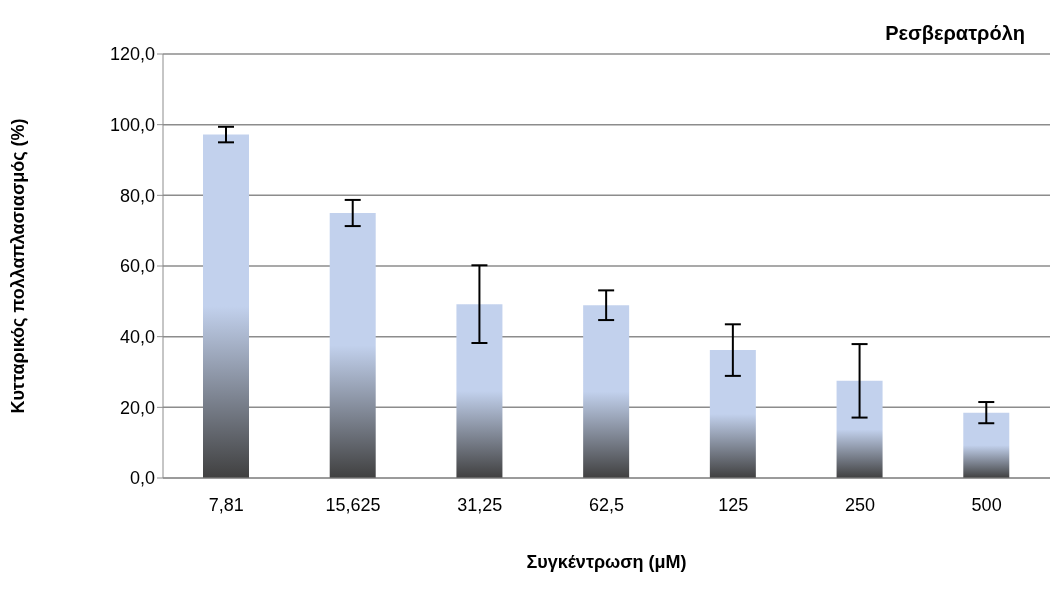 The height and width of the screenshot is (592, 1063). I want to click on y-tick-label: 100,0, so click(132, 125).